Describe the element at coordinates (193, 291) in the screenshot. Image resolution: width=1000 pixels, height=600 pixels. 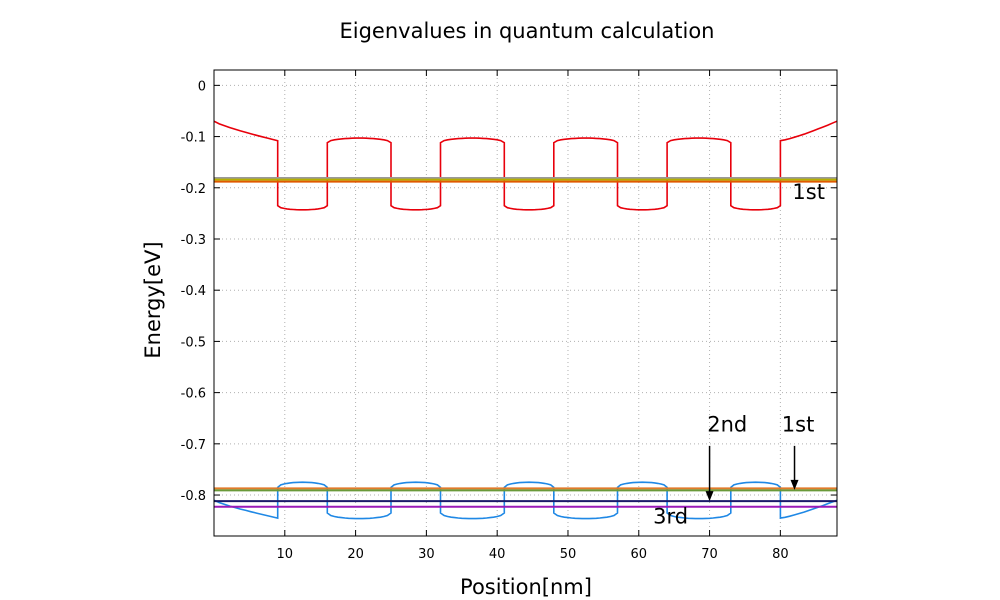
I see `y-tick-label: -0.4` at that location.